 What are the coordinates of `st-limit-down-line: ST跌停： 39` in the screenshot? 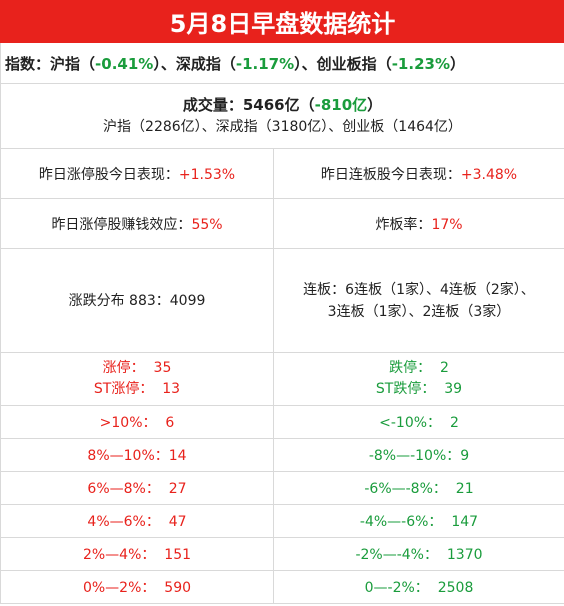 It's located at (419, 389).